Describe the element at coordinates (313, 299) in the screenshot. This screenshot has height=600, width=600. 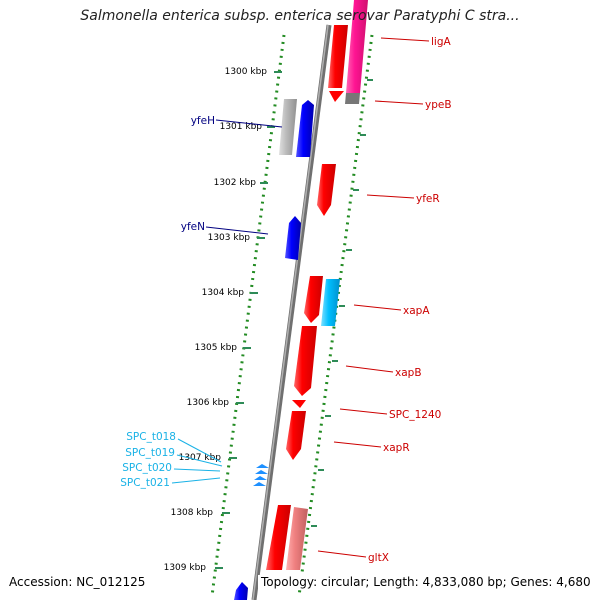
I see `gene-xapA` at that location.